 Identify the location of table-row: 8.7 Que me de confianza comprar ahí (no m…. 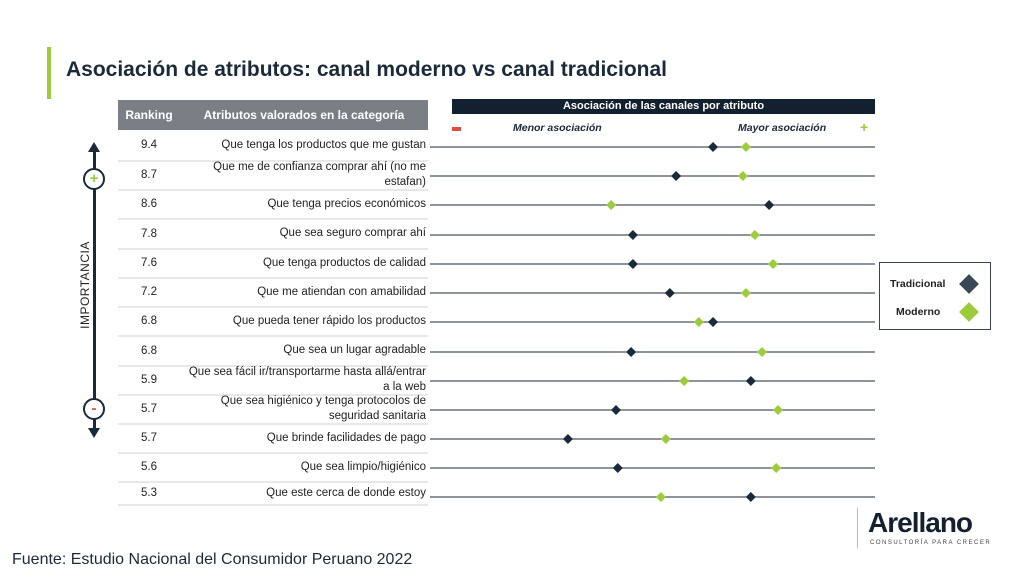
(273, 176).